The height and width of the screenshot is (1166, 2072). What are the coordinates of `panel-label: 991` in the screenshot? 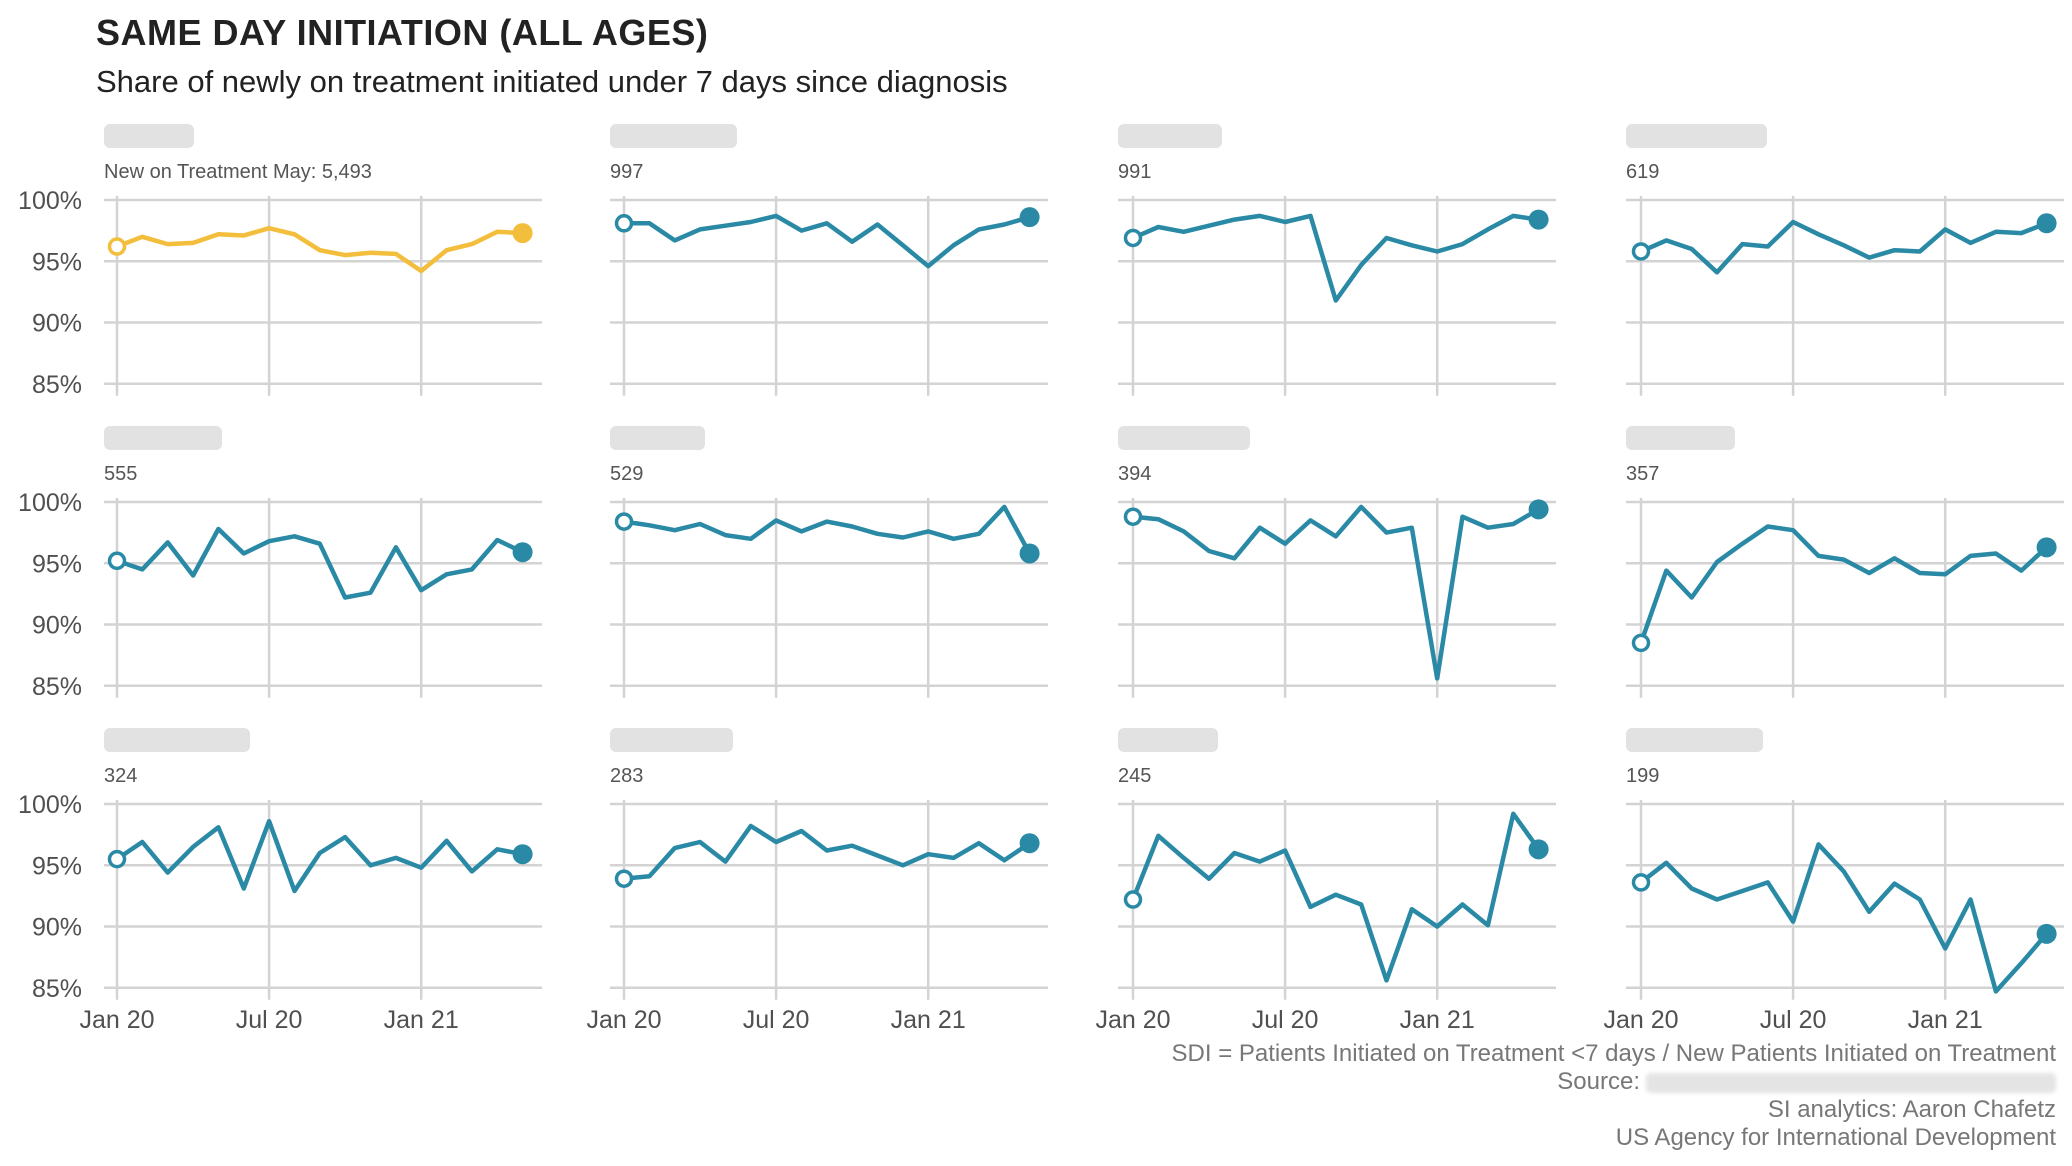 It's located at (1134, 172).